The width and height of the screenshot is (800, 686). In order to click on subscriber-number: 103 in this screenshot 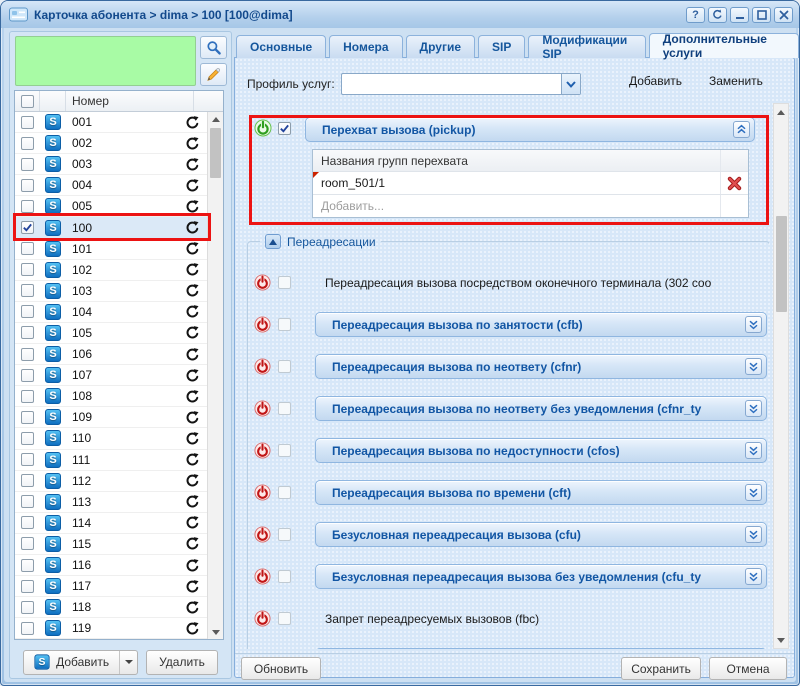, I will do `click(82, 290)`.